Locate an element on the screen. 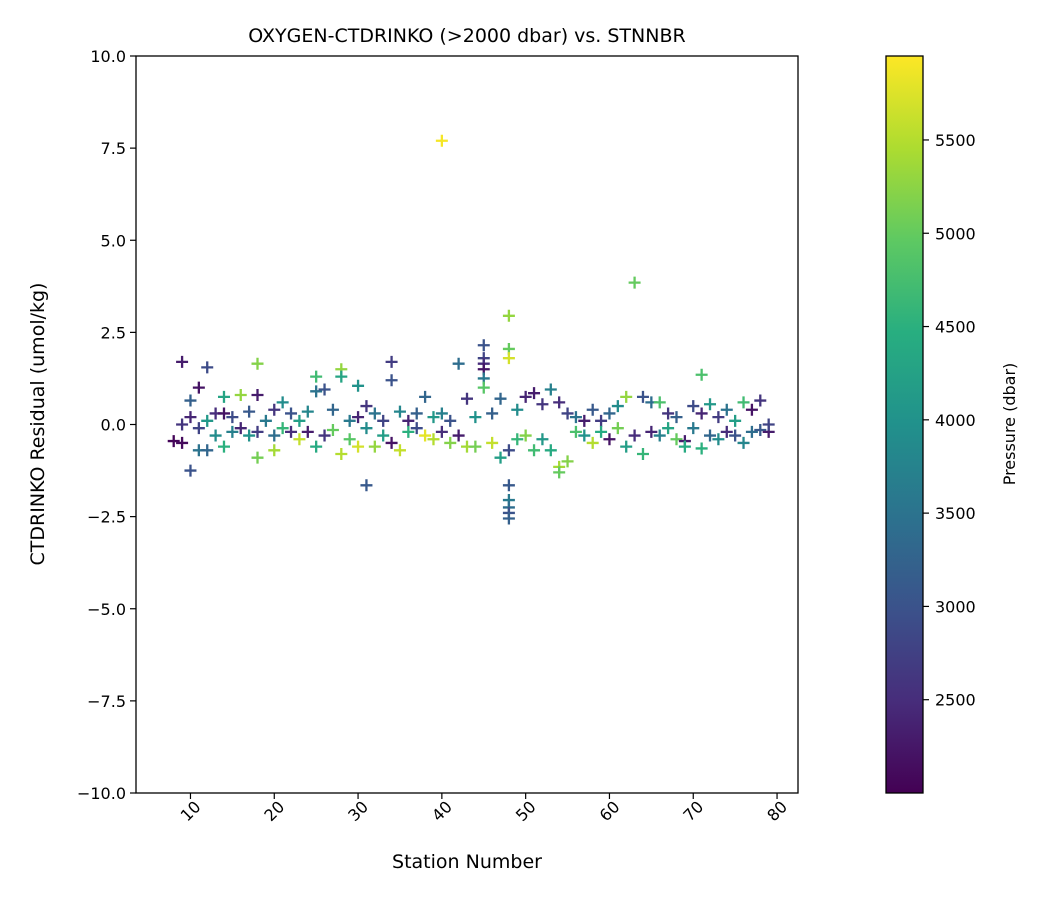 The width and height of the screenshot is (1050, 900). y-tick-label: 5.0 is located at coordinates (113, 240).